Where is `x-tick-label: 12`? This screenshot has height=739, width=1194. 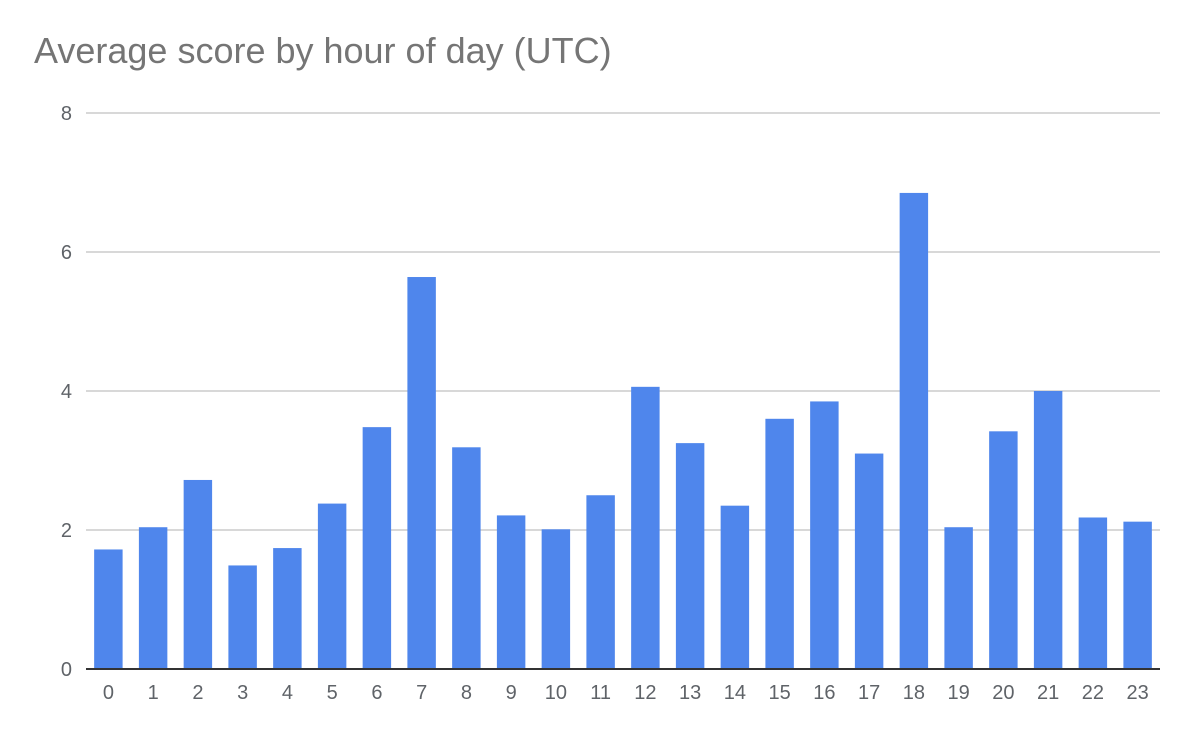
x-tick-label: 12 is located at coordinates (645, 693).